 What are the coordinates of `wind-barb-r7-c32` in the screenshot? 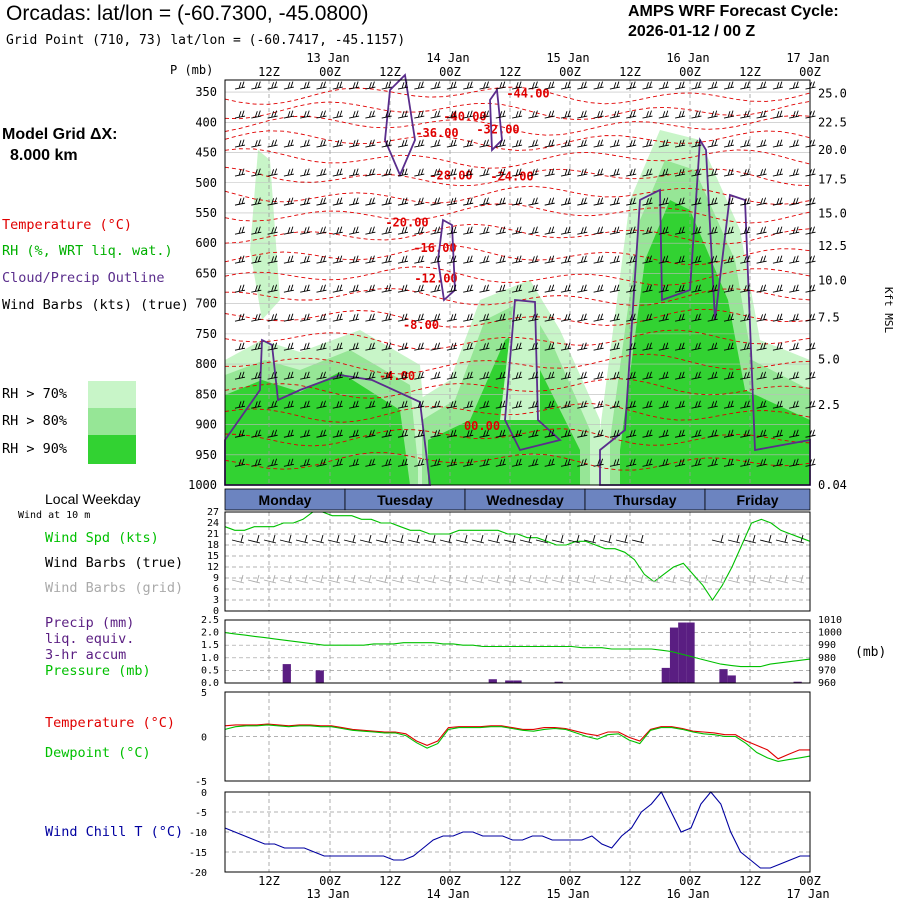 It's located at (761, 288).